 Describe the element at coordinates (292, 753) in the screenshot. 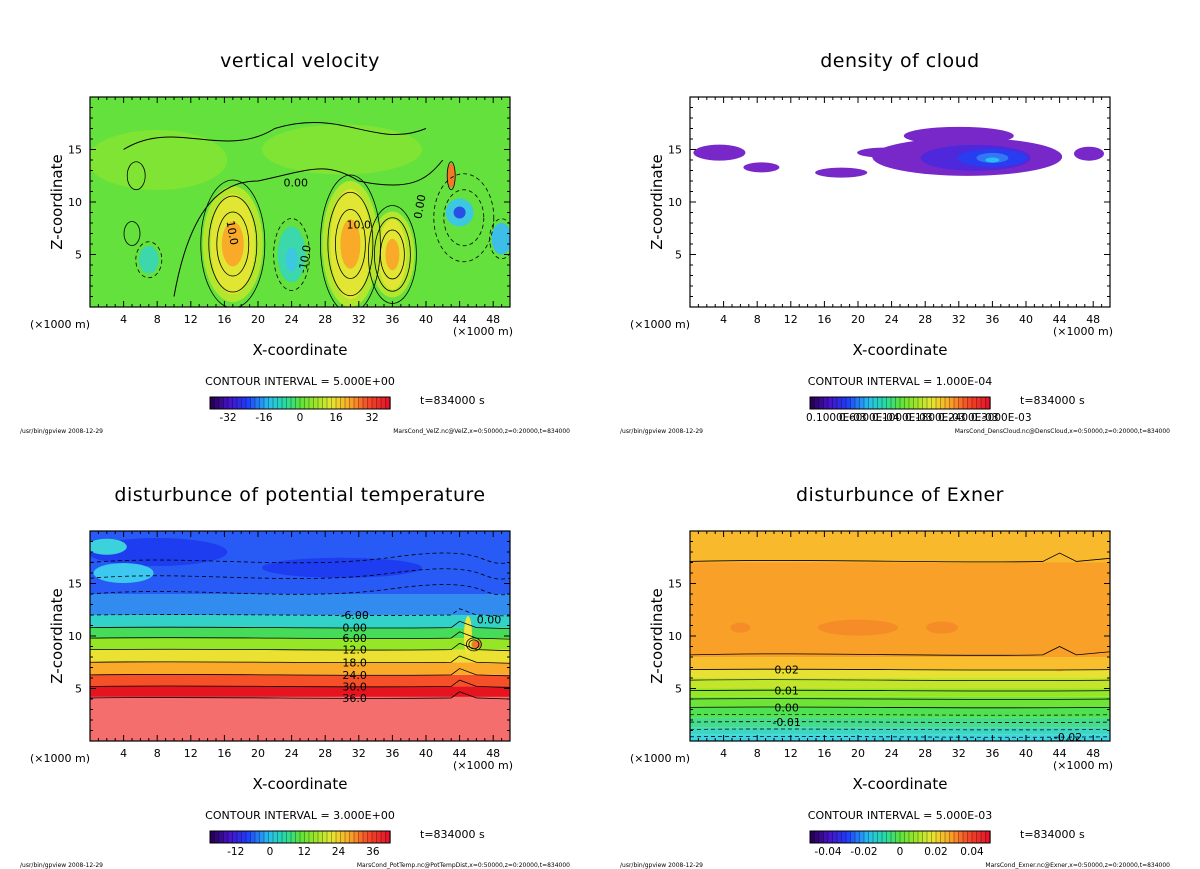

I see `x-tick-label: 24` at that location.